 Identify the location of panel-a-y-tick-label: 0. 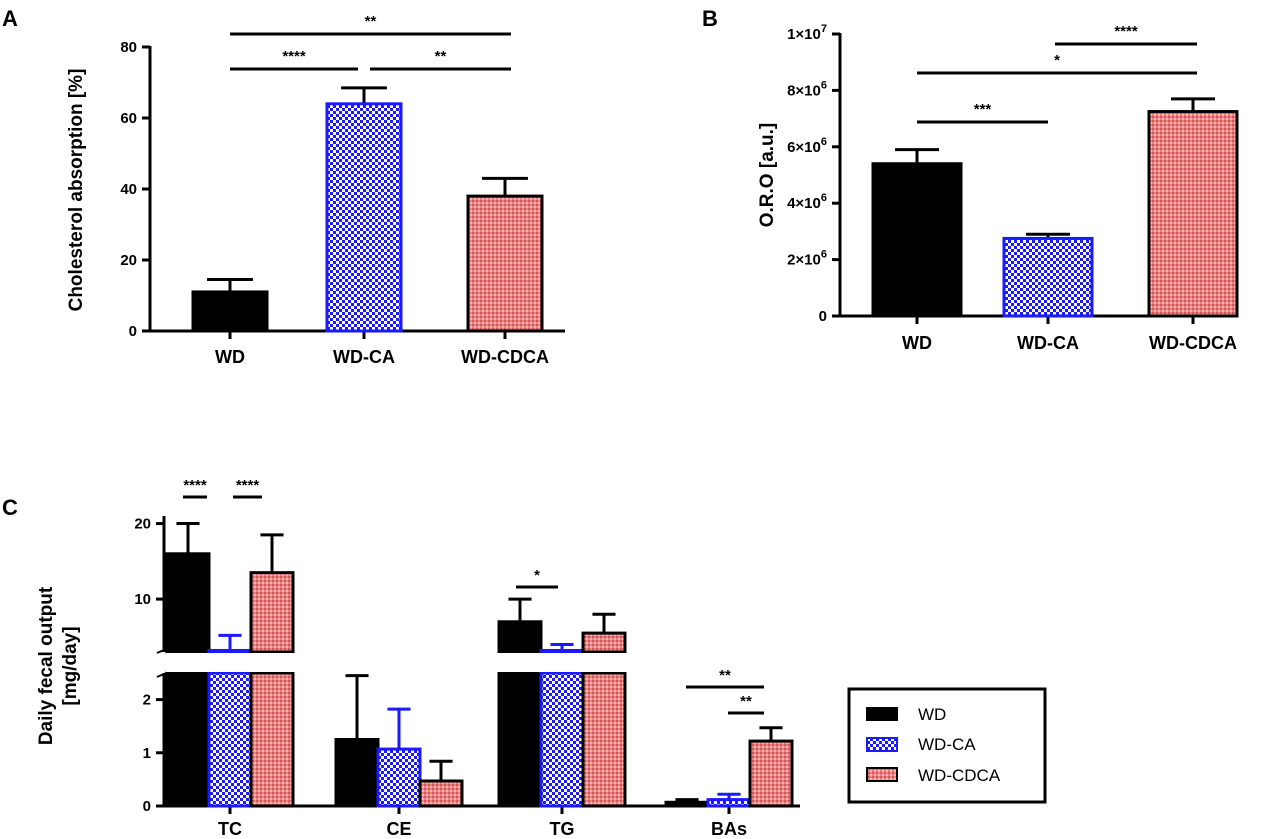
(133, 331).